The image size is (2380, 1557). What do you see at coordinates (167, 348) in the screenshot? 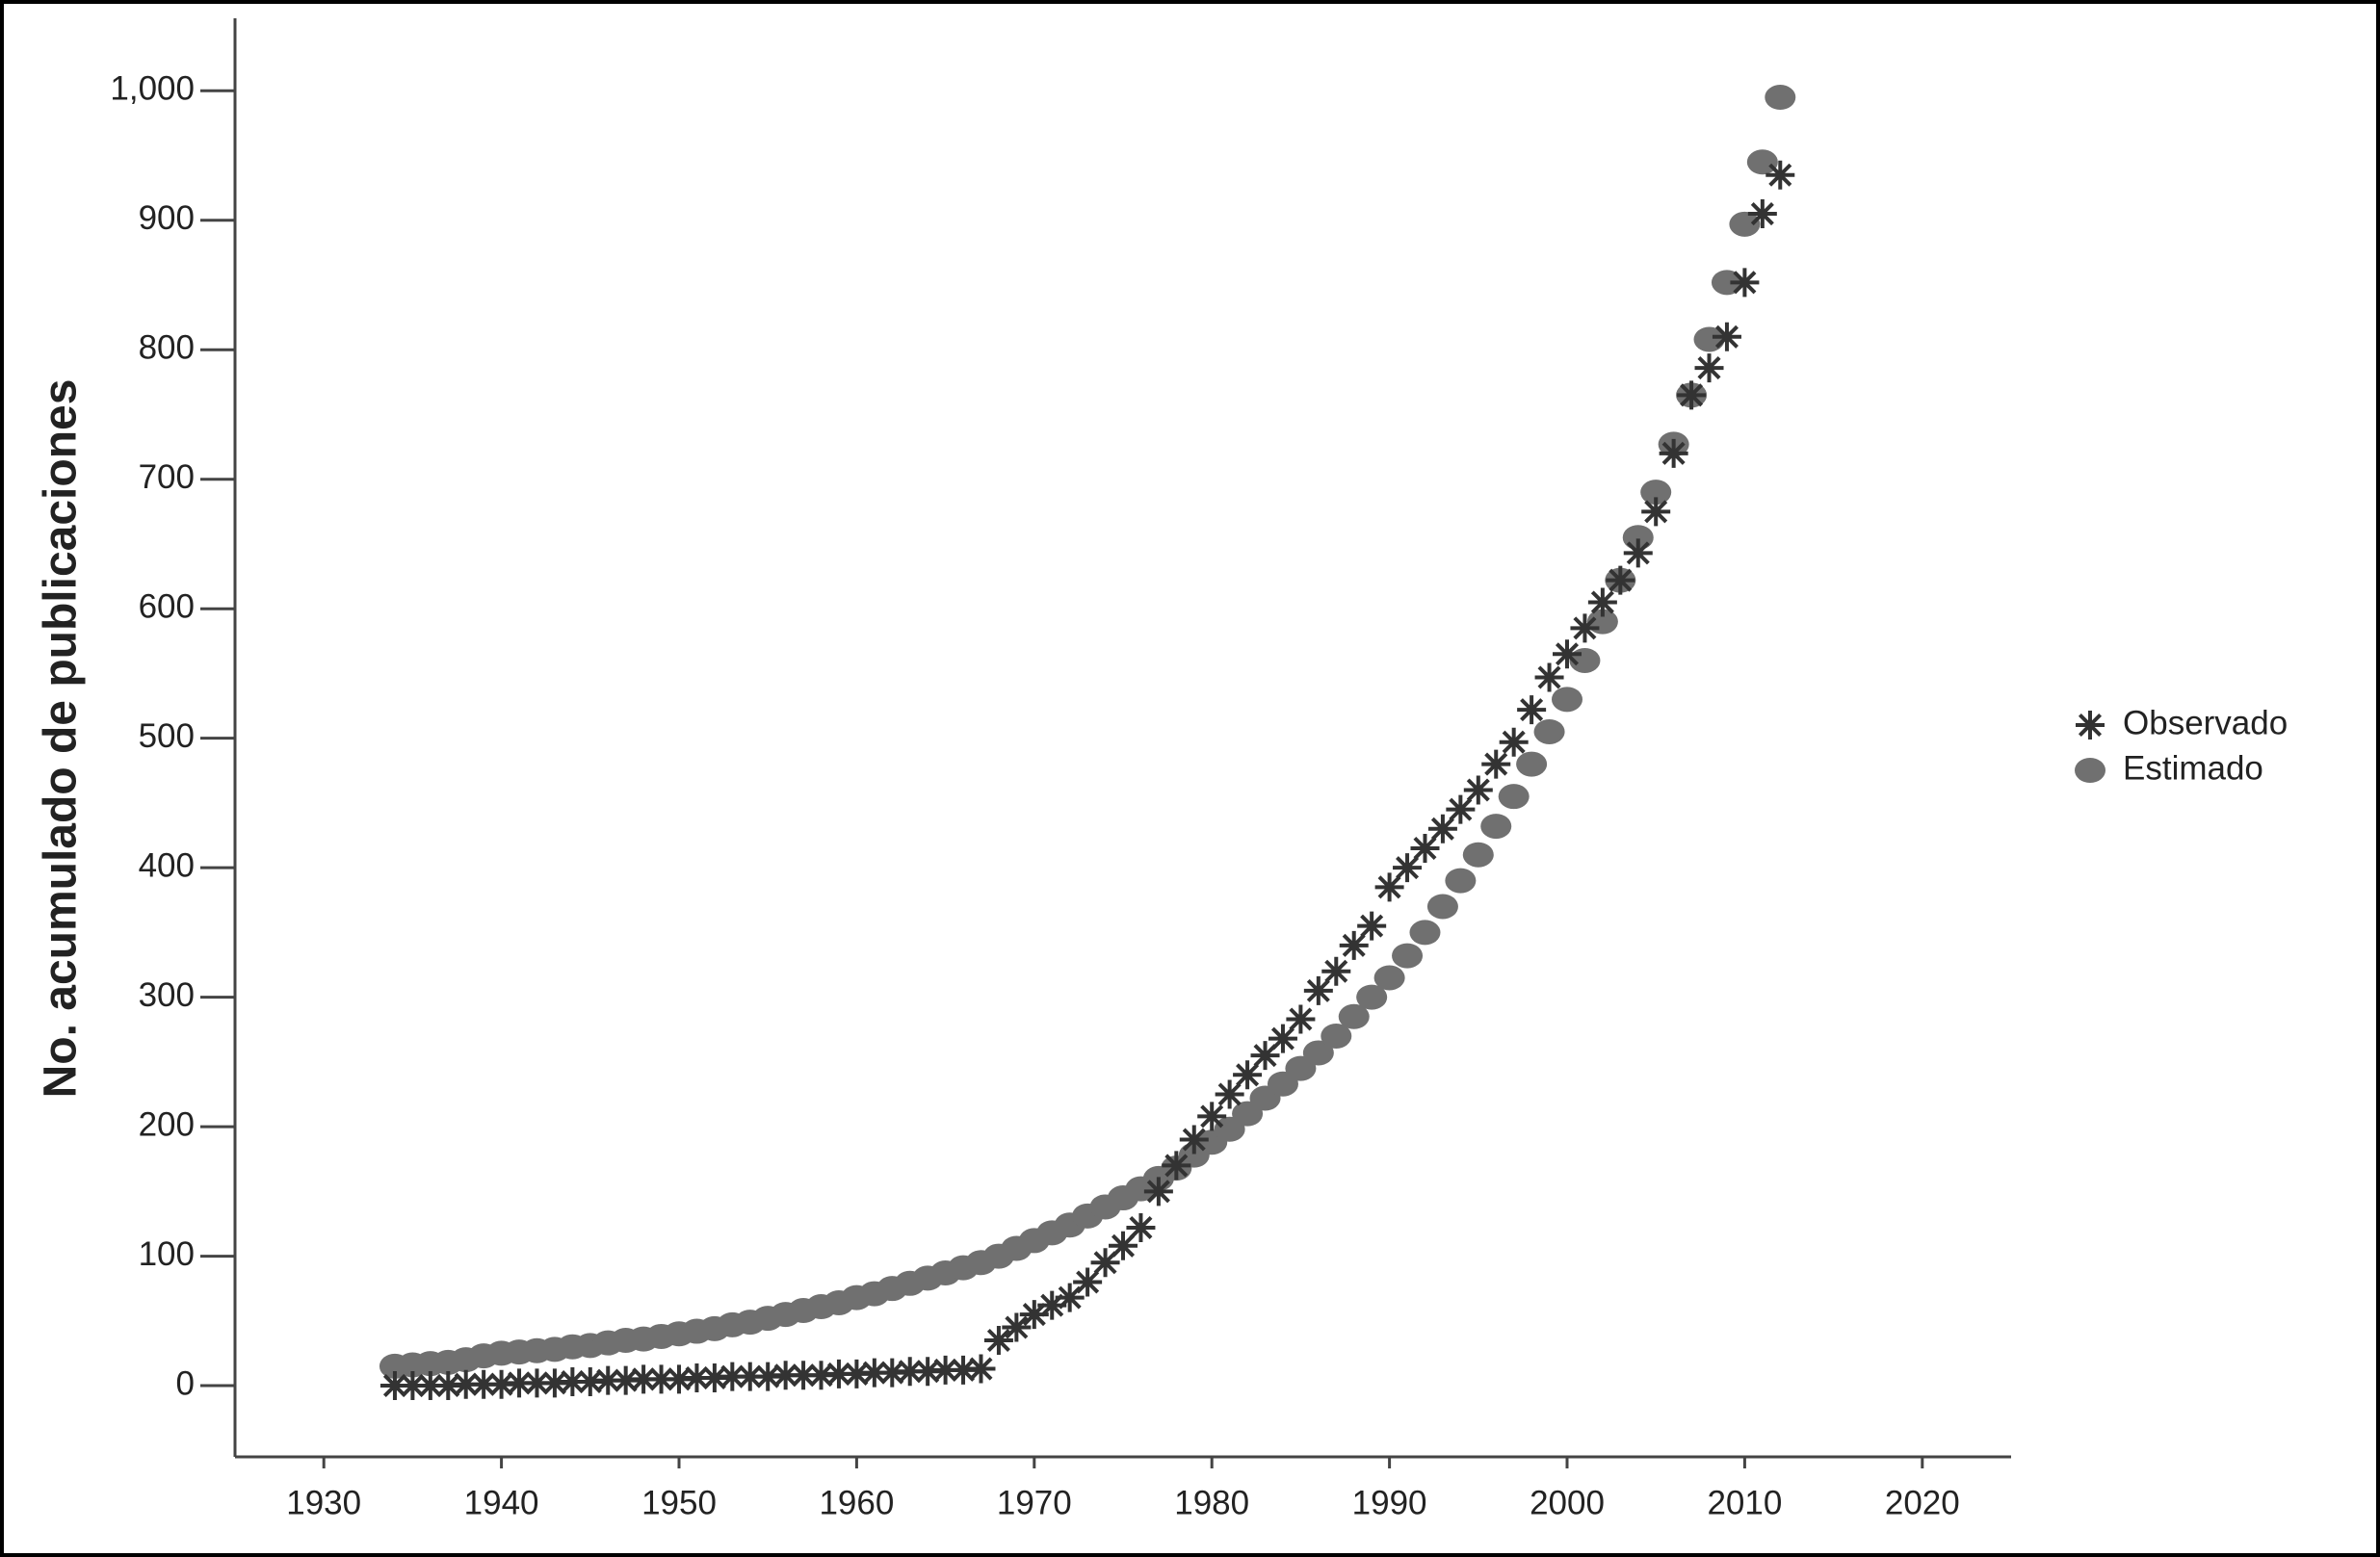
I see `y-tick-label: 800` at bounding box center [167, 348].